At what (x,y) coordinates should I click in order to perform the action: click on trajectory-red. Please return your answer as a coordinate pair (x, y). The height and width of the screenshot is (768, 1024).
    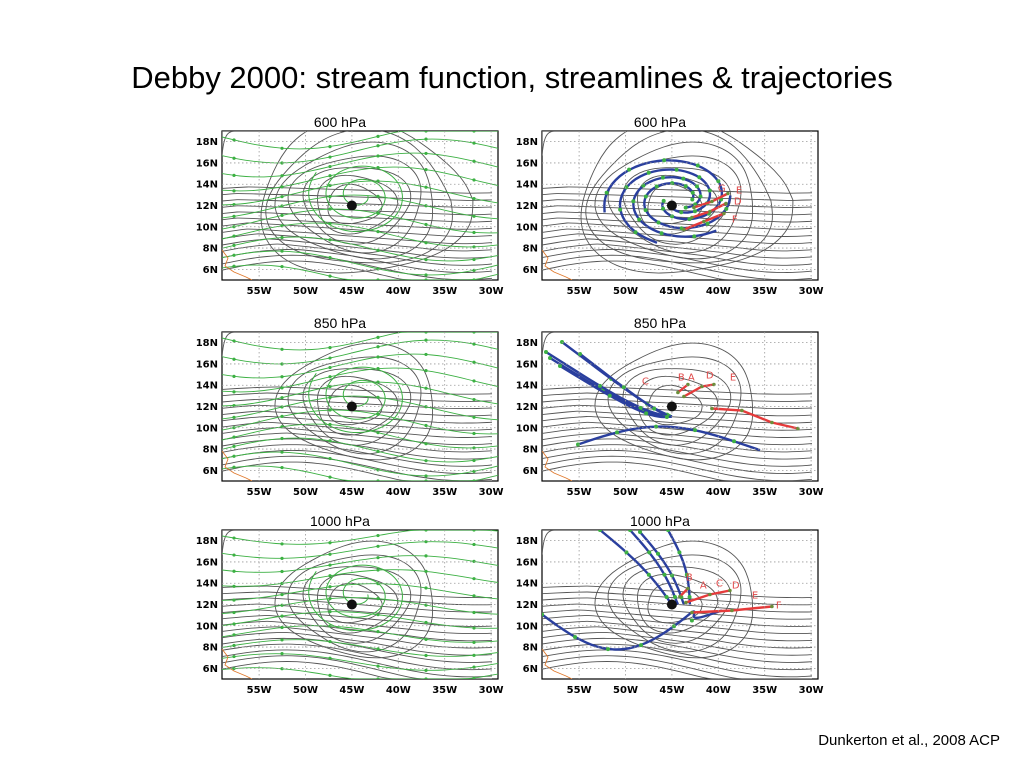
    Looking at the image, I should click on (683, 388).